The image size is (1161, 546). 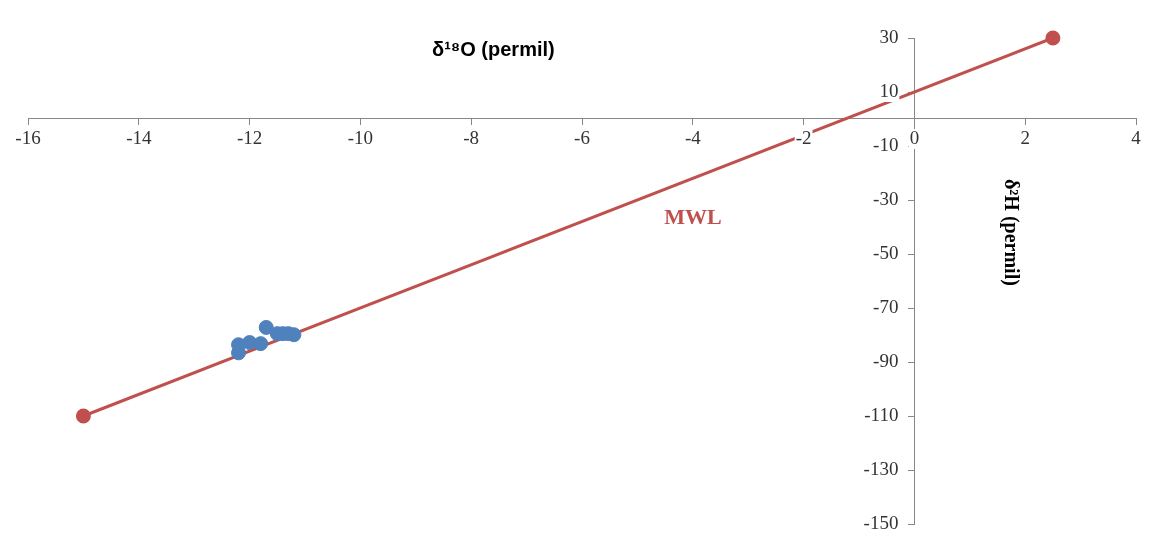 I want to click on x-axis-title: δ¹⁸O (permil), so click(x=493, y=48).